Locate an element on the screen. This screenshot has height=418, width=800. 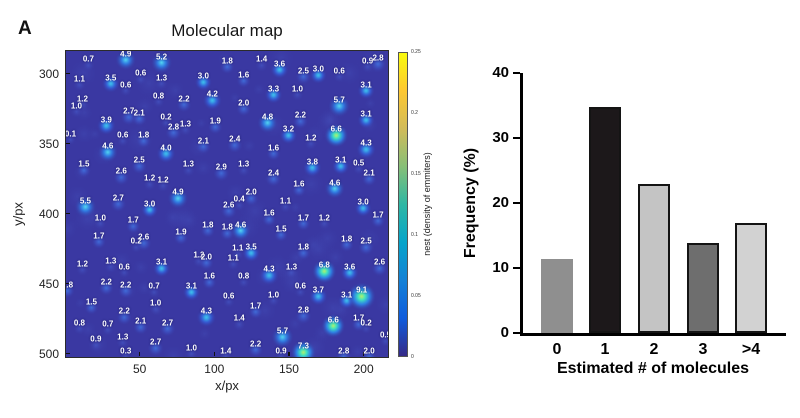
map-y-tick-label: 450 is located at coordinates (48, 283).